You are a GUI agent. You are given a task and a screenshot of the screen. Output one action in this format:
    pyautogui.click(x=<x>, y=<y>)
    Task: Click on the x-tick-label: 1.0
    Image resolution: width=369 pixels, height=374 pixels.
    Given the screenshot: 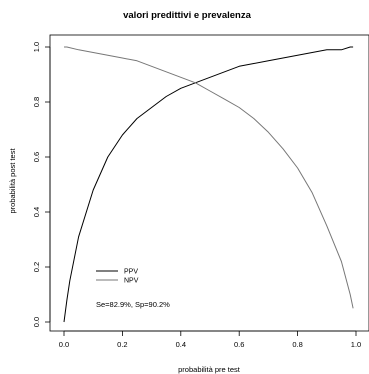 What is the action you would take?
    pyautogui.click(x=356, y=344)
    